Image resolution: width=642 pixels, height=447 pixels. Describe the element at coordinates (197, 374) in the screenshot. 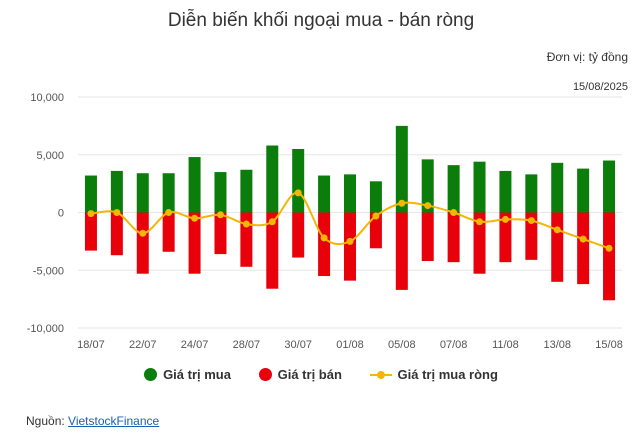

I see `legend-buy-label: Giá trị mua` at that location.